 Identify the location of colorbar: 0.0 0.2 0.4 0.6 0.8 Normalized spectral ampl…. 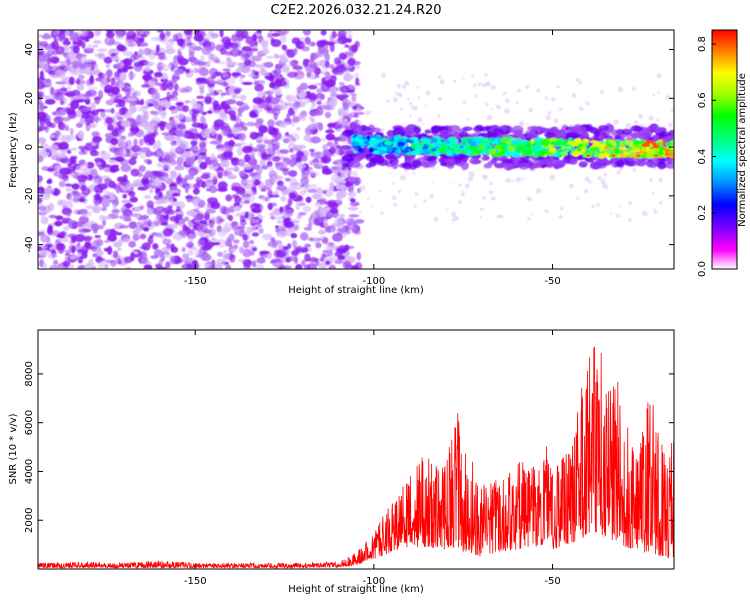
(722, 153).